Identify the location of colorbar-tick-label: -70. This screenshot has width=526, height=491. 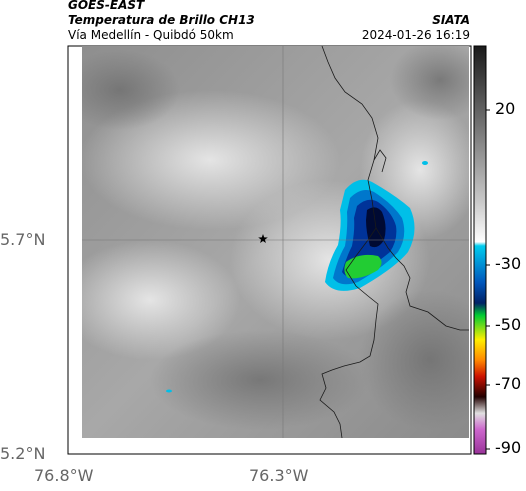
(508, 383).